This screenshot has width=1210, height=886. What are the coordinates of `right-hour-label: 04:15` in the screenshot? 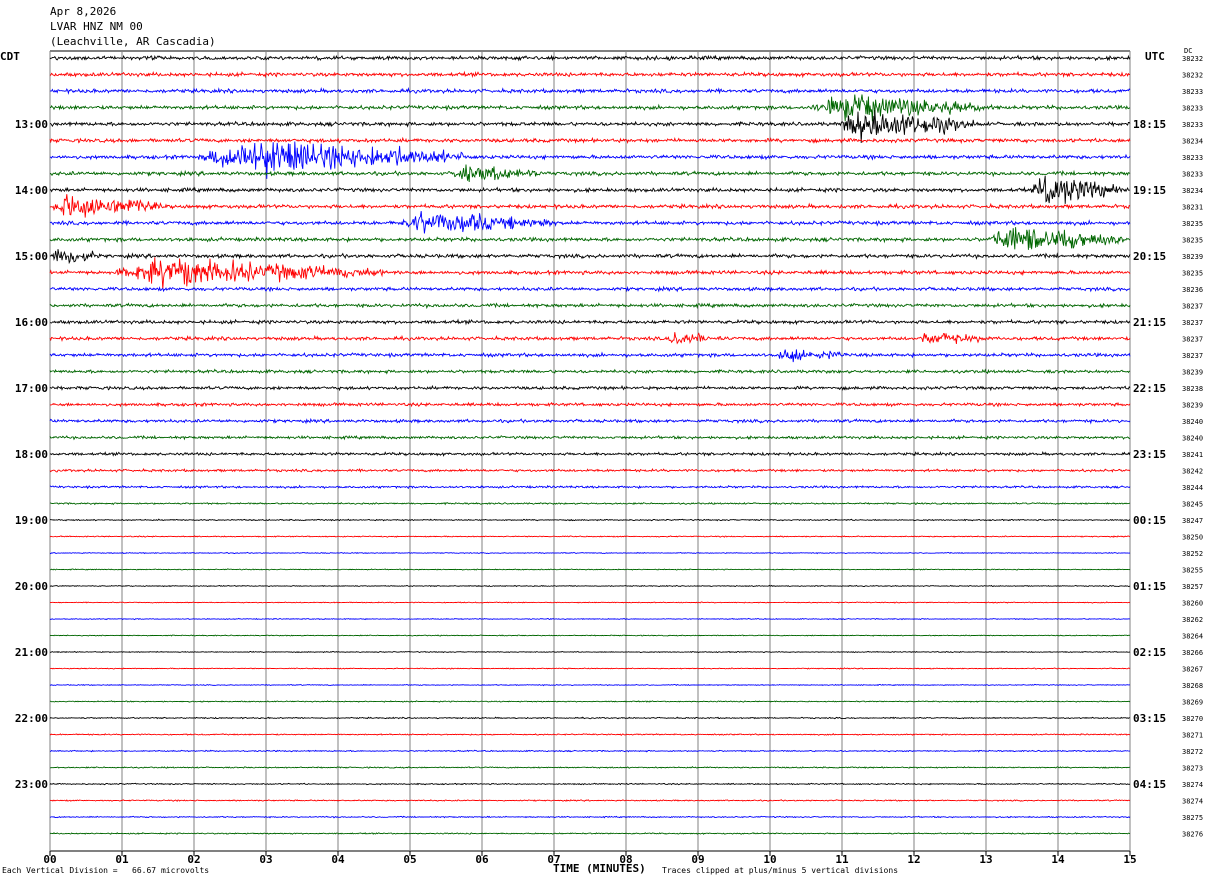 It's located at (1149, 784).